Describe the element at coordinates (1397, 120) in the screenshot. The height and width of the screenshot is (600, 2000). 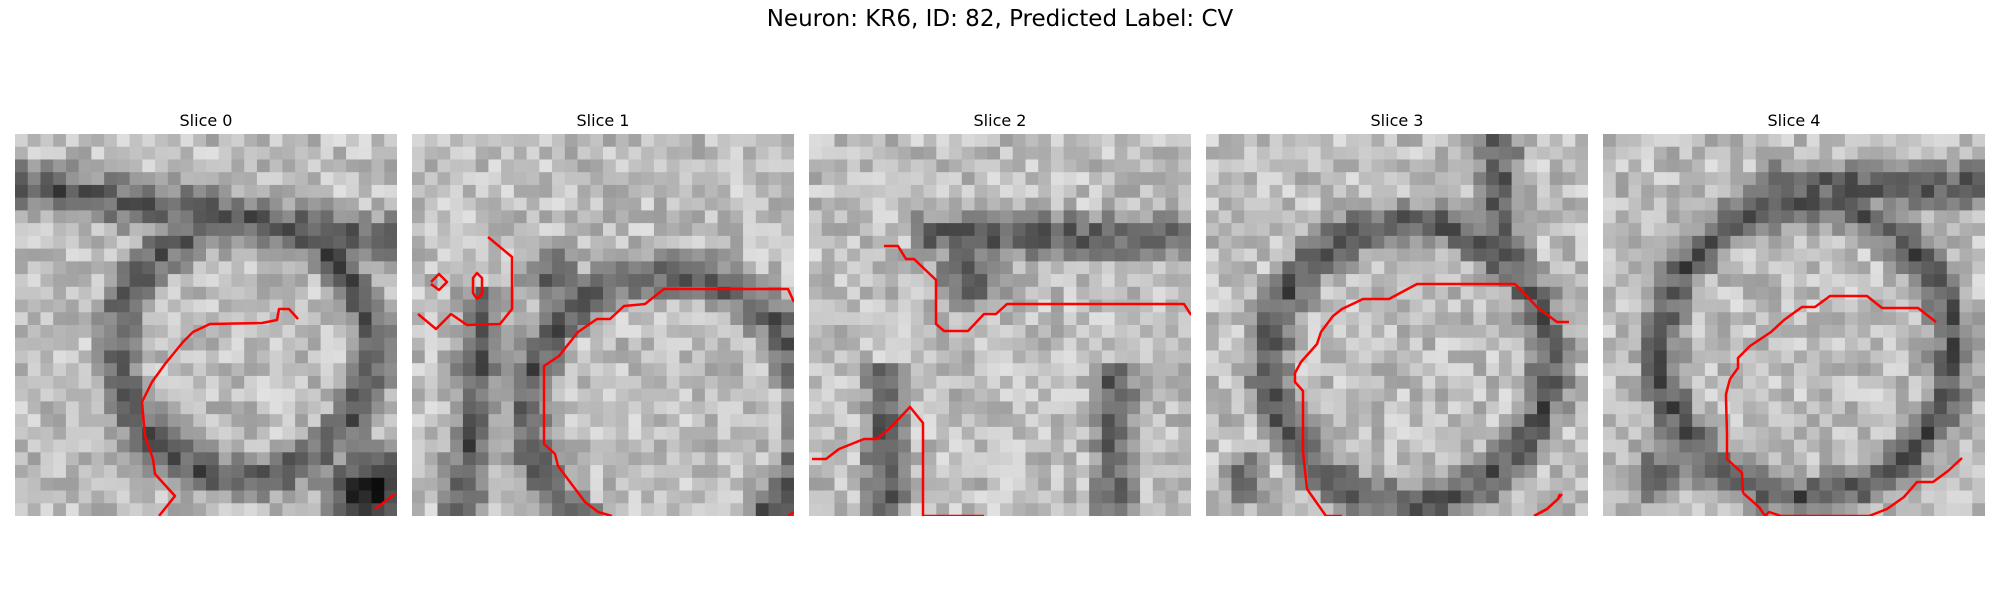
I see `slice-title: Slice 3` at that location.